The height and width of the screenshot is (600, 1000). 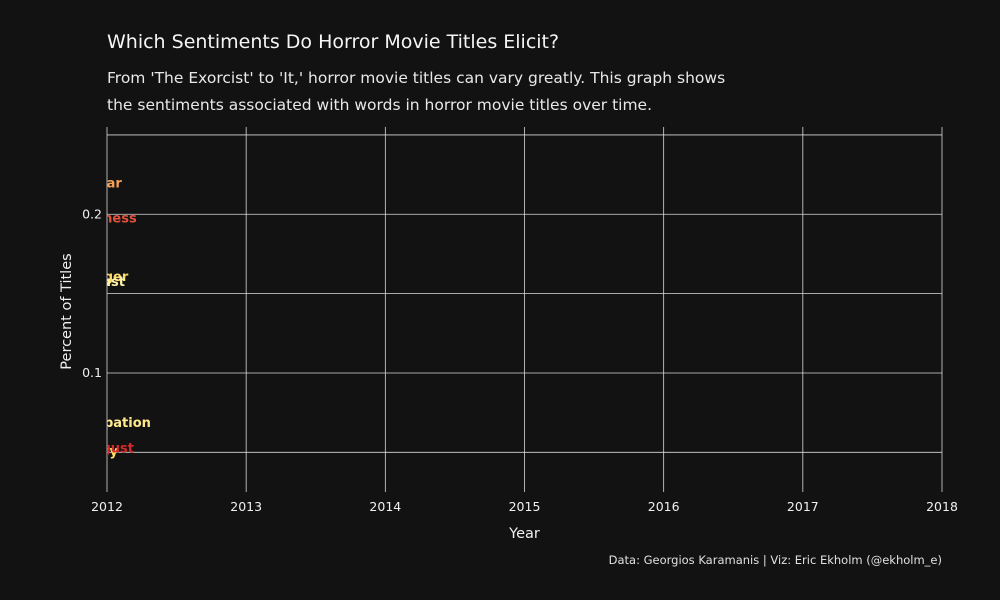 I want to click on x-tick-label-2015: 2015, so click(x=525, y=506).